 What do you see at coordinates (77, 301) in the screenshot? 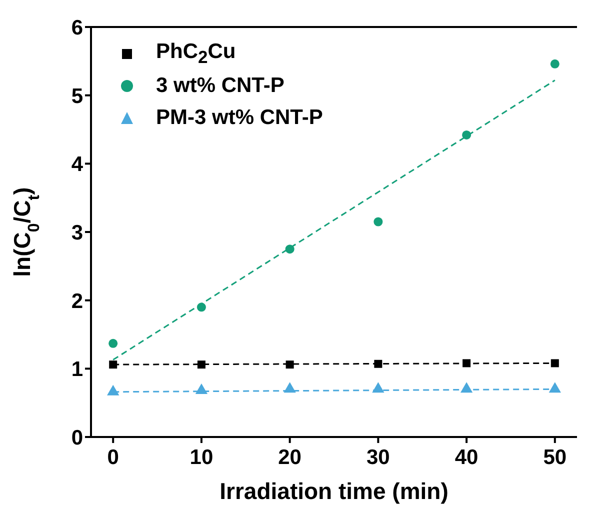
I see `y-tick-label: 2` at bounding box center [77, 301].